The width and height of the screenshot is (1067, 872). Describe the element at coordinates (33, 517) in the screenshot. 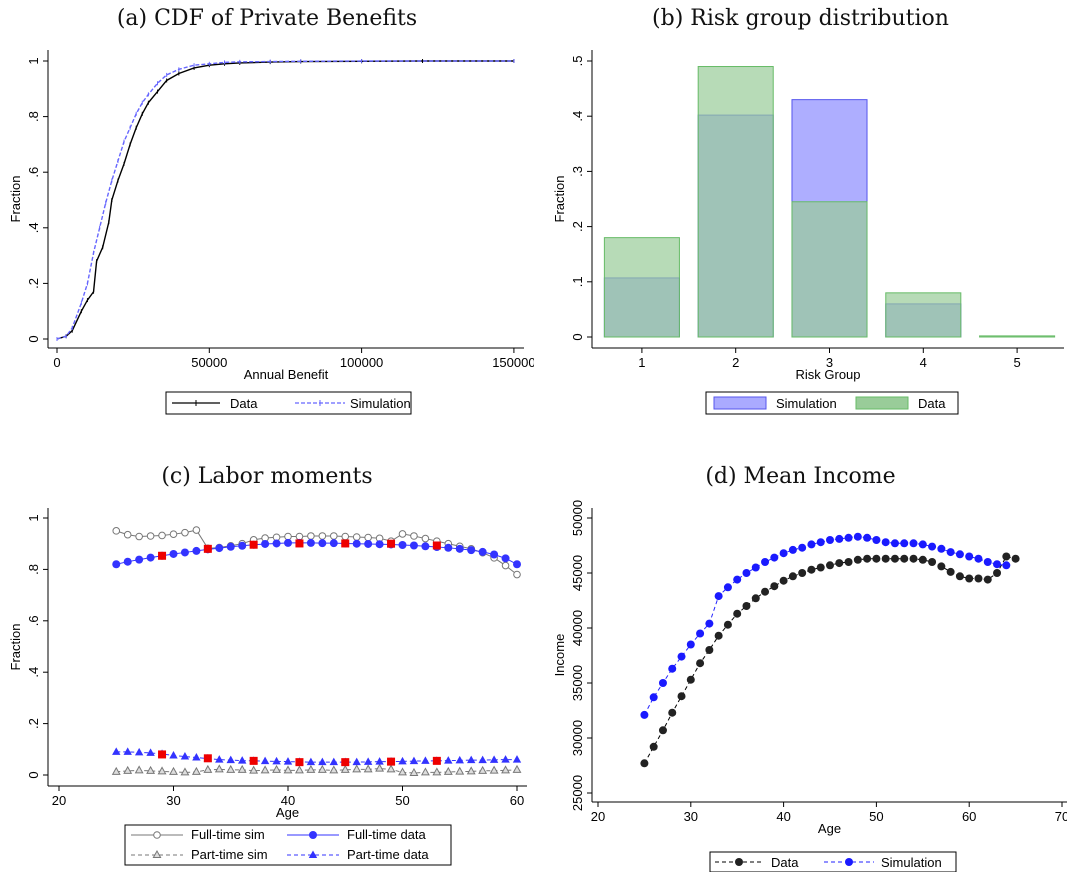

I see `y-tick-label: 1` at that location.